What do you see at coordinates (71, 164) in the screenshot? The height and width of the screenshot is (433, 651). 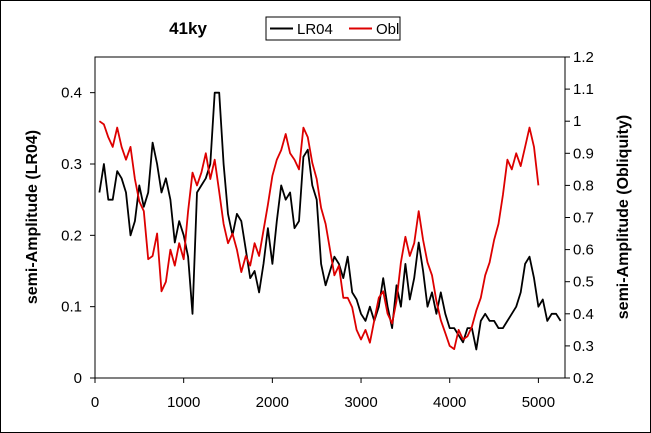 I see `y-tick-label-left: 0.3` at bounding box center [71, 164].